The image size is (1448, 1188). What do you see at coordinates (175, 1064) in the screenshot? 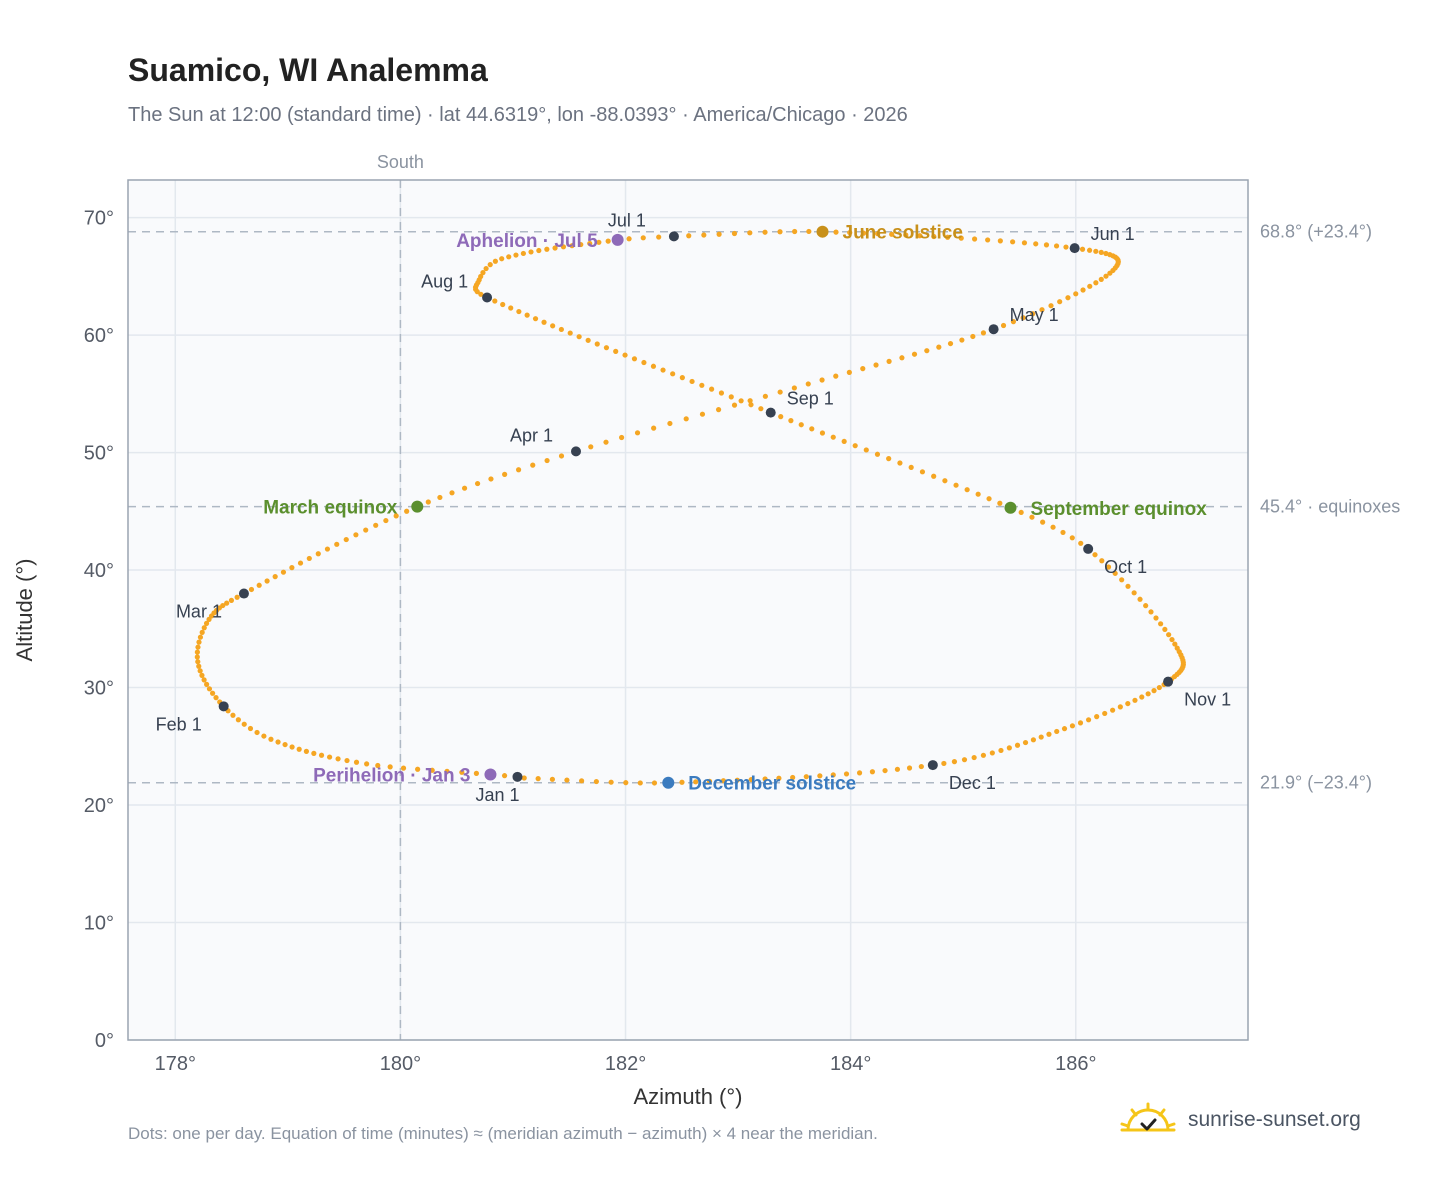
I see `x-tick-label: 178°` at bounding box center [175, 1064].